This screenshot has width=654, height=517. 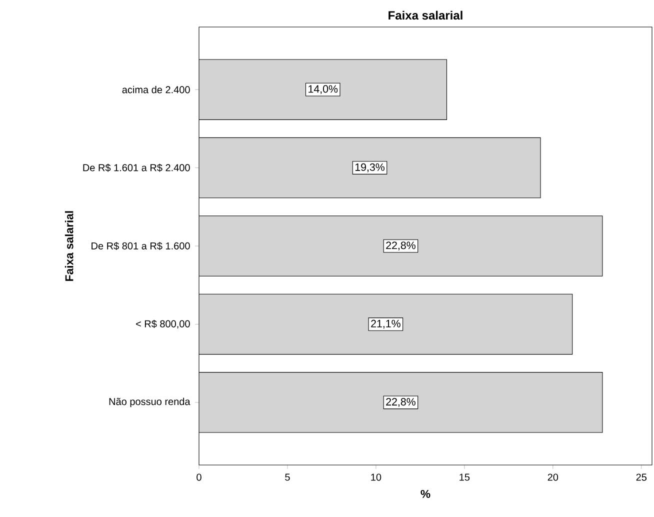 What do you see at coordinates (425, 15) in the screenshot?
I see `chart-title: Faixa salarial` at bounding box center [425, 15].